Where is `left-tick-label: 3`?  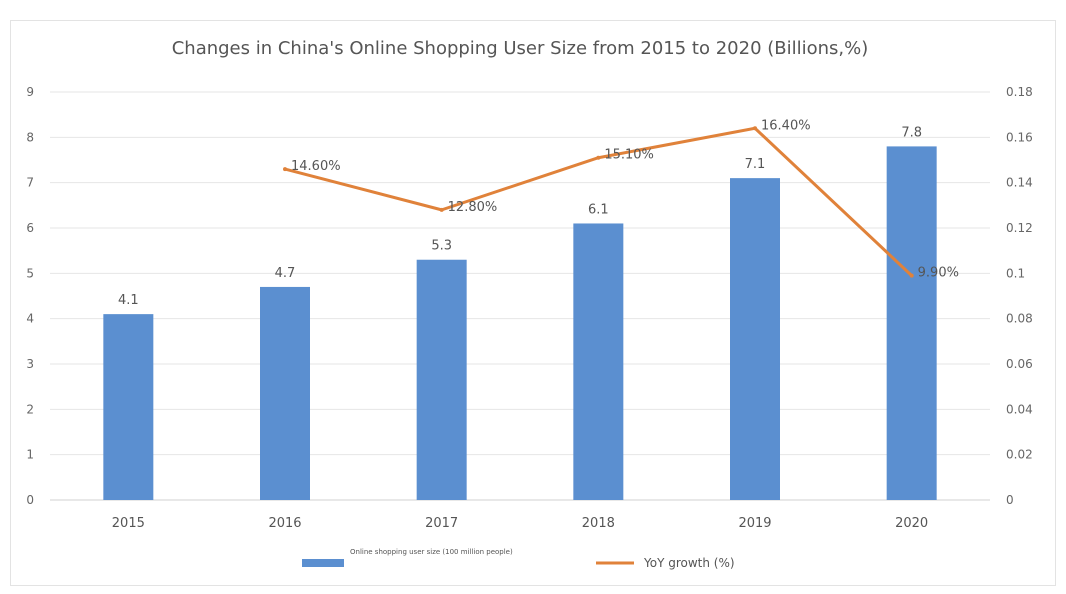
left-tick-label: 3 is located at coordinates (30, 364).